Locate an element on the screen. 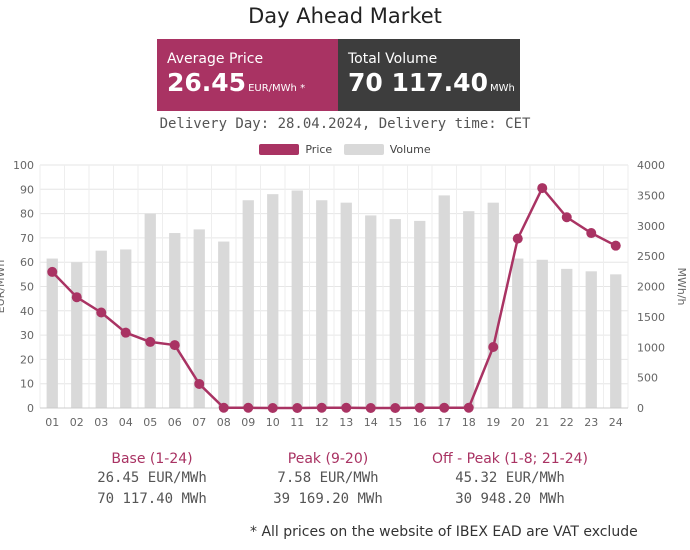  left-axis-tick-label: 10 is located at coordinates (27, 384).